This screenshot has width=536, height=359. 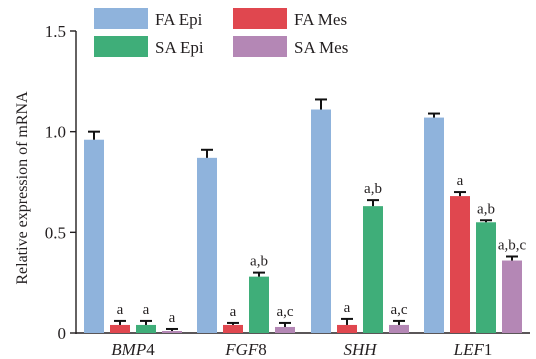 I want to click on category-label-italic: BMP, so click(x=128, y=349).